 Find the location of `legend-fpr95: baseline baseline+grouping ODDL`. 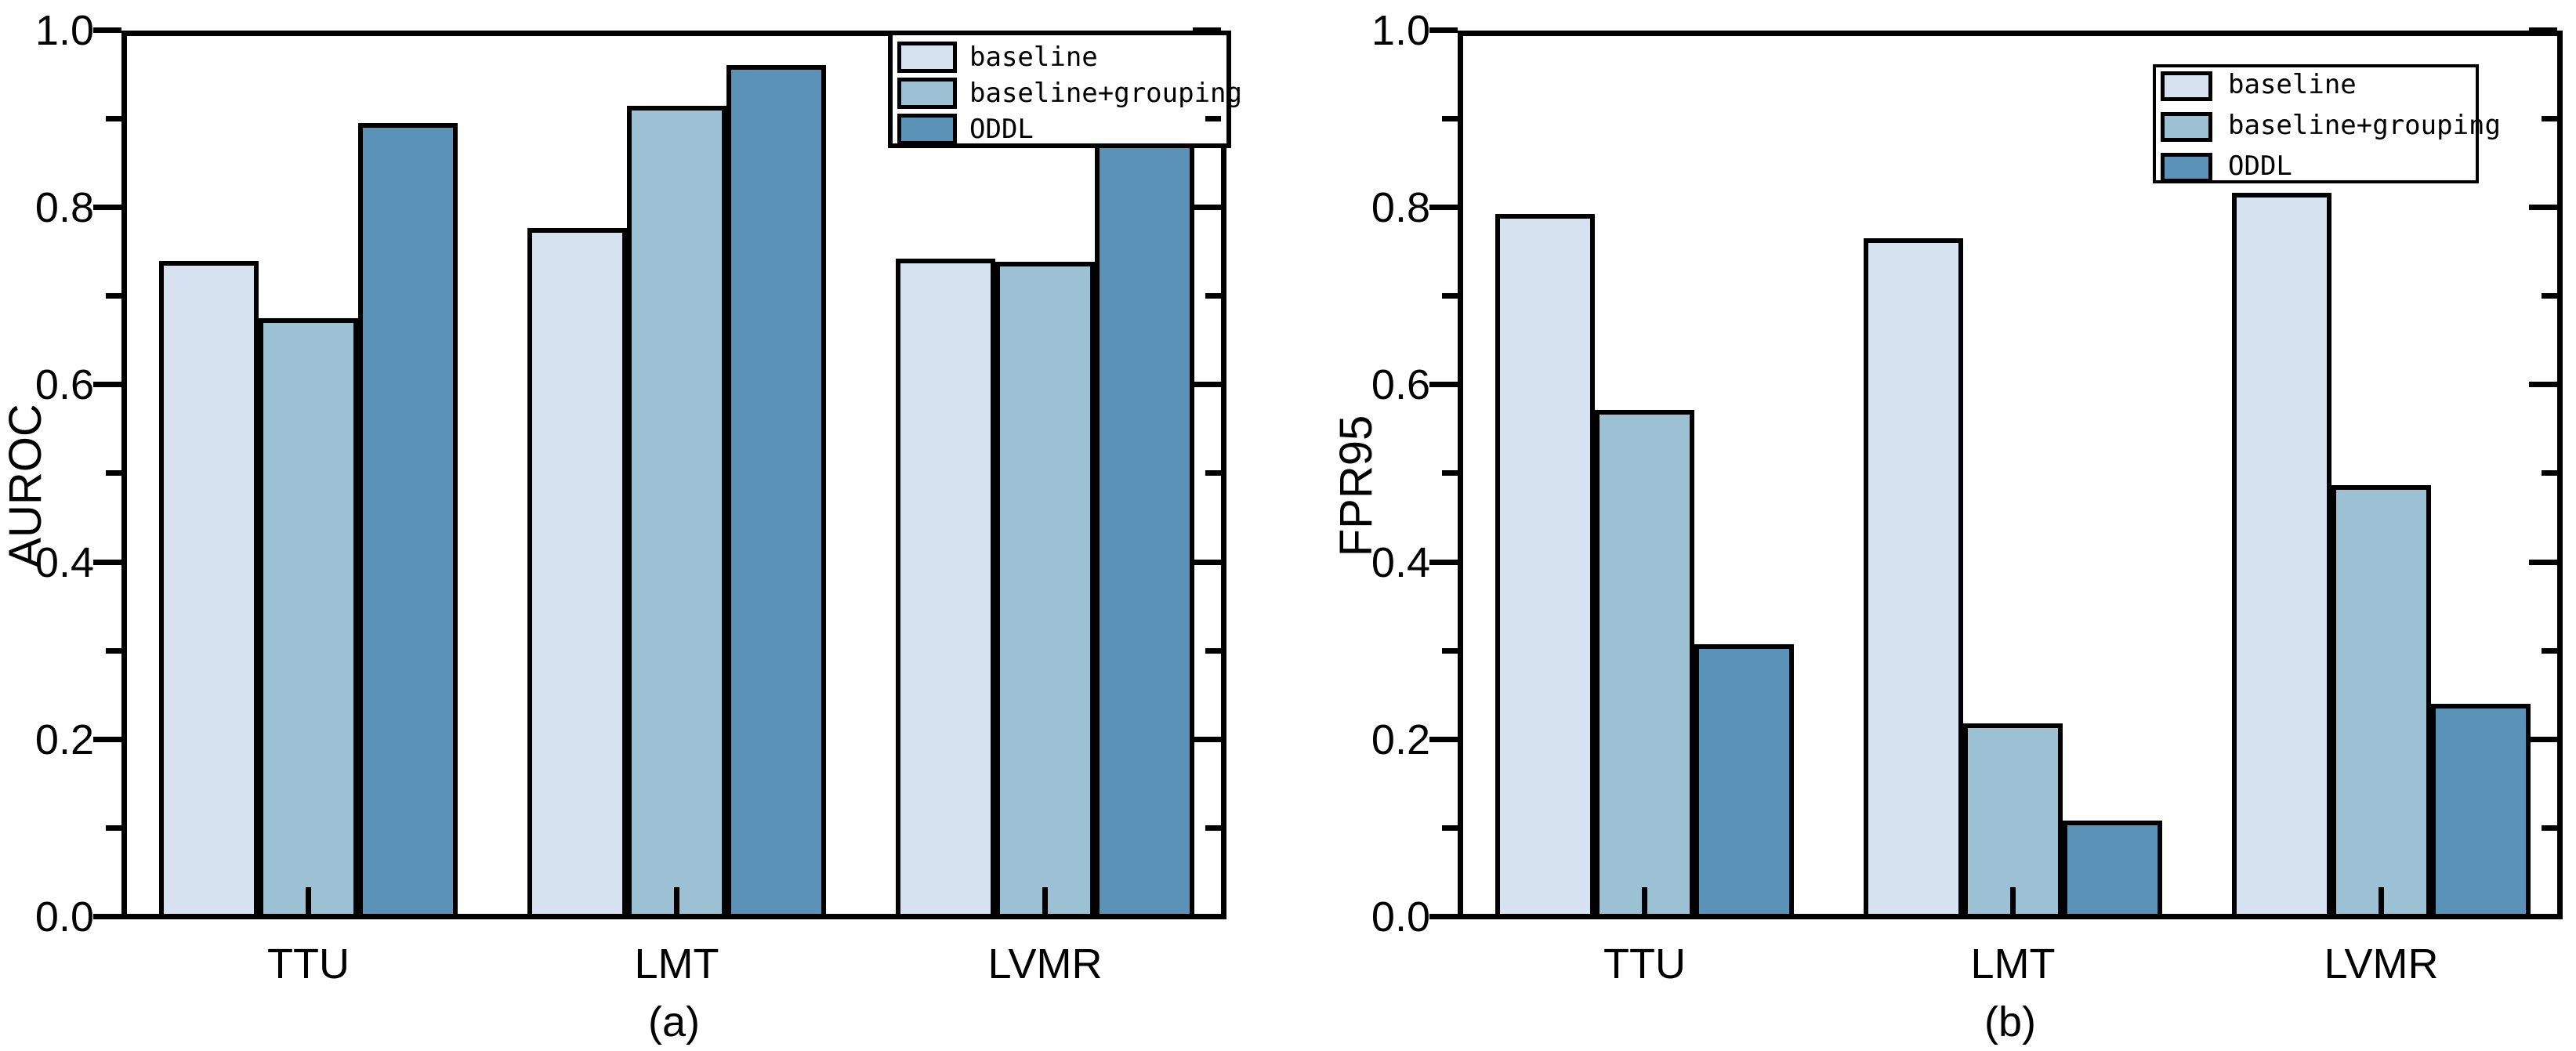

legend-fpr95: baseline baseline+grouping ODDL is located at coordinates (2327, 124).